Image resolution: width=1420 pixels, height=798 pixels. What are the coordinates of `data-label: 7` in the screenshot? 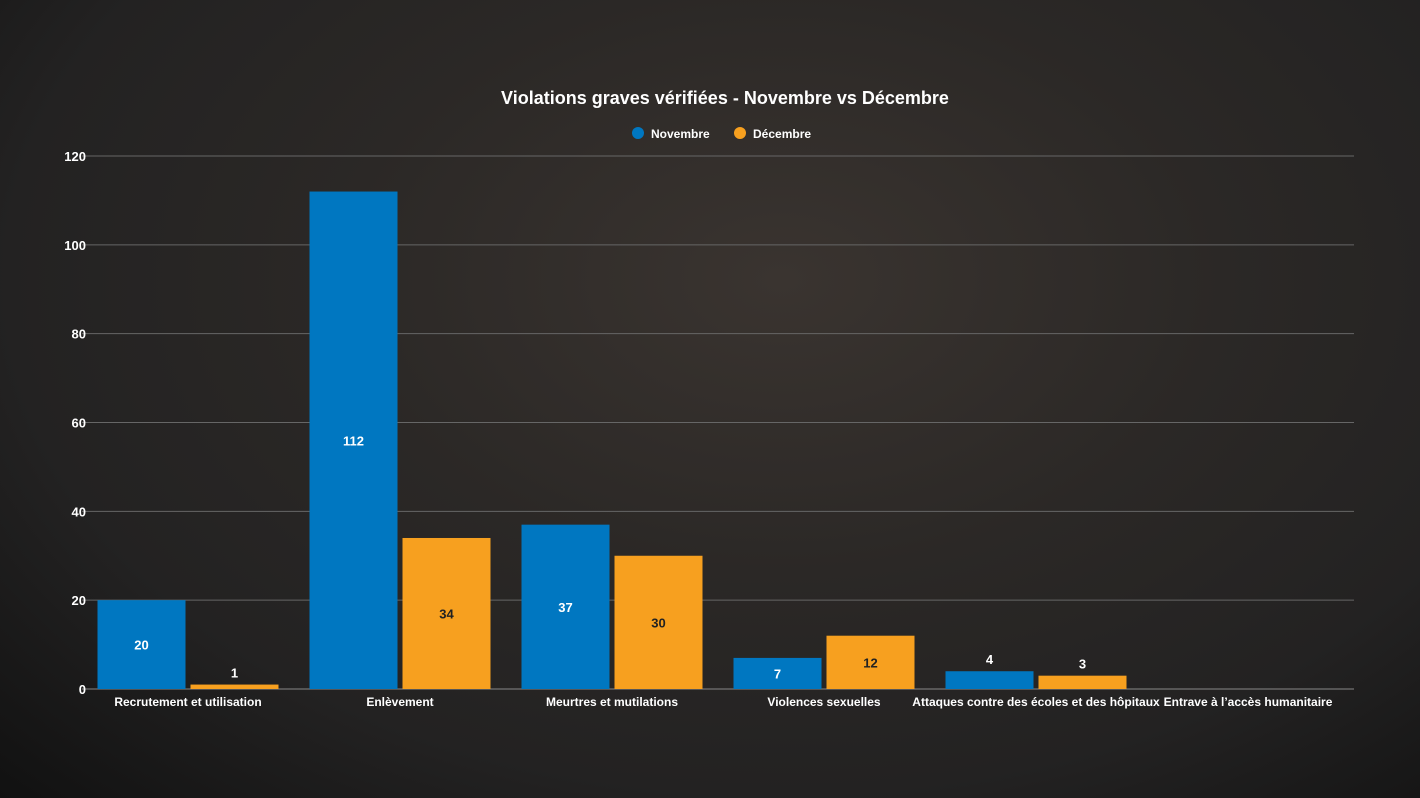 It's located at (777, 673).